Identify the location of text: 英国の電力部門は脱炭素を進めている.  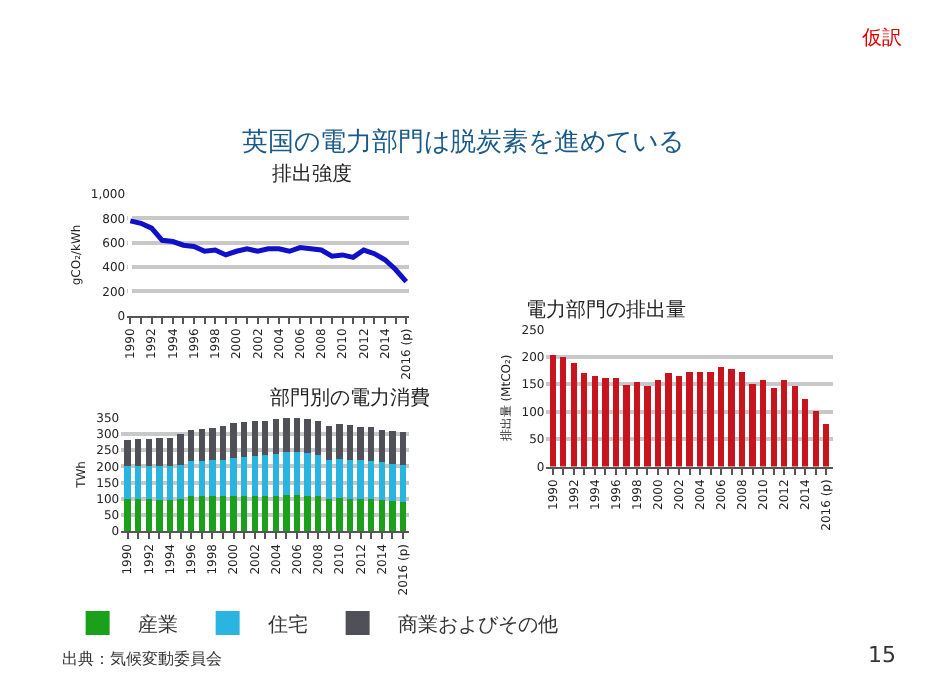
(463, 143).